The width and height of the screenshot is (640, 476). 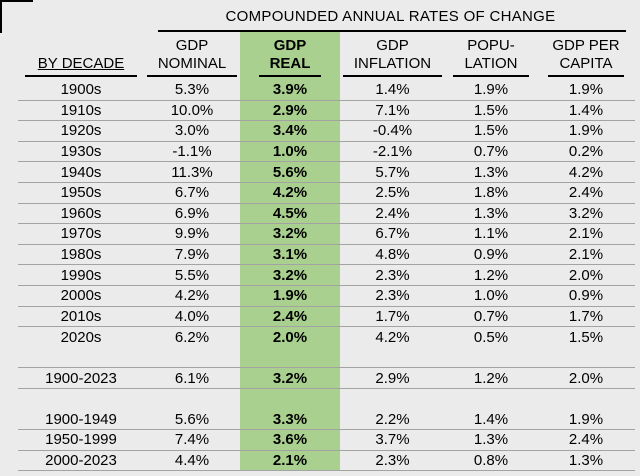 I want to click on value-cell-gdp-inflation: 5.7%, so click(x=392, y=172).